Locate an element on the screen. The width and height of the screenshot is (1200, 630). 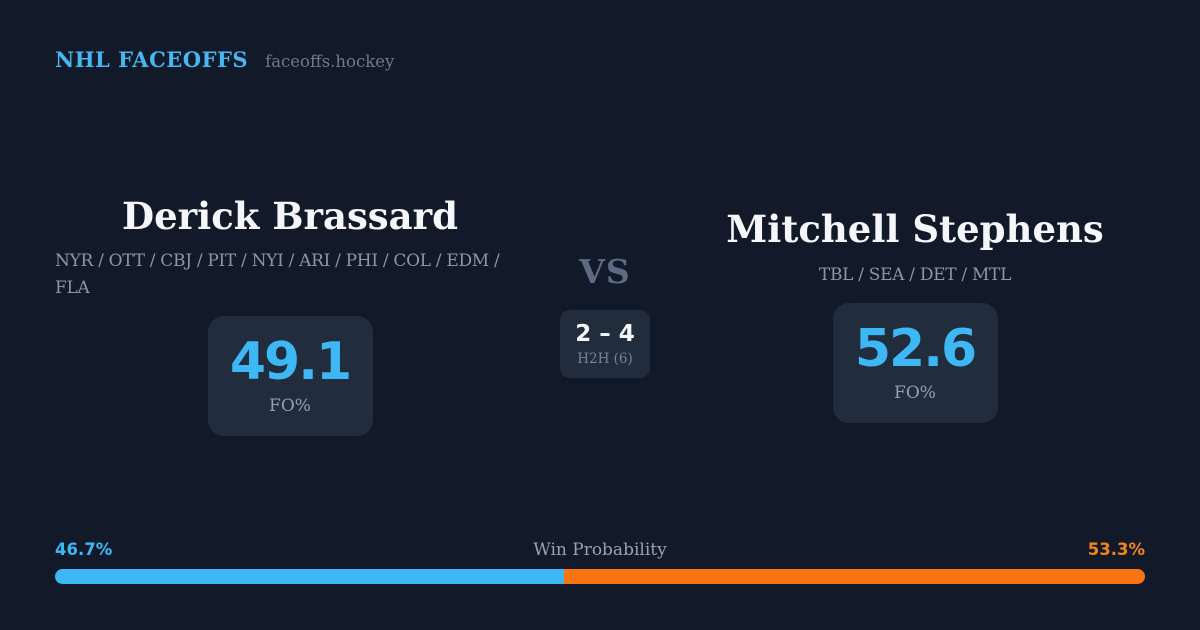
win-probability-bar-left-segment is located at coordinates (310, 576).